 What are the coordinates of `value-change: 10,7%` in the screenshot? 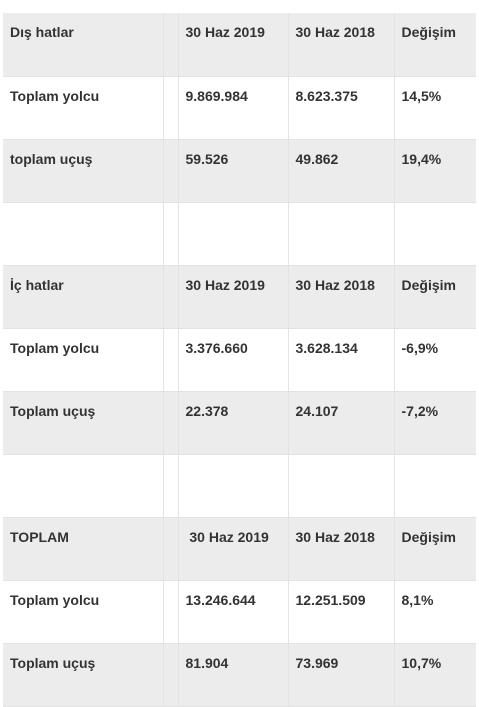 It's located at (434, 674).